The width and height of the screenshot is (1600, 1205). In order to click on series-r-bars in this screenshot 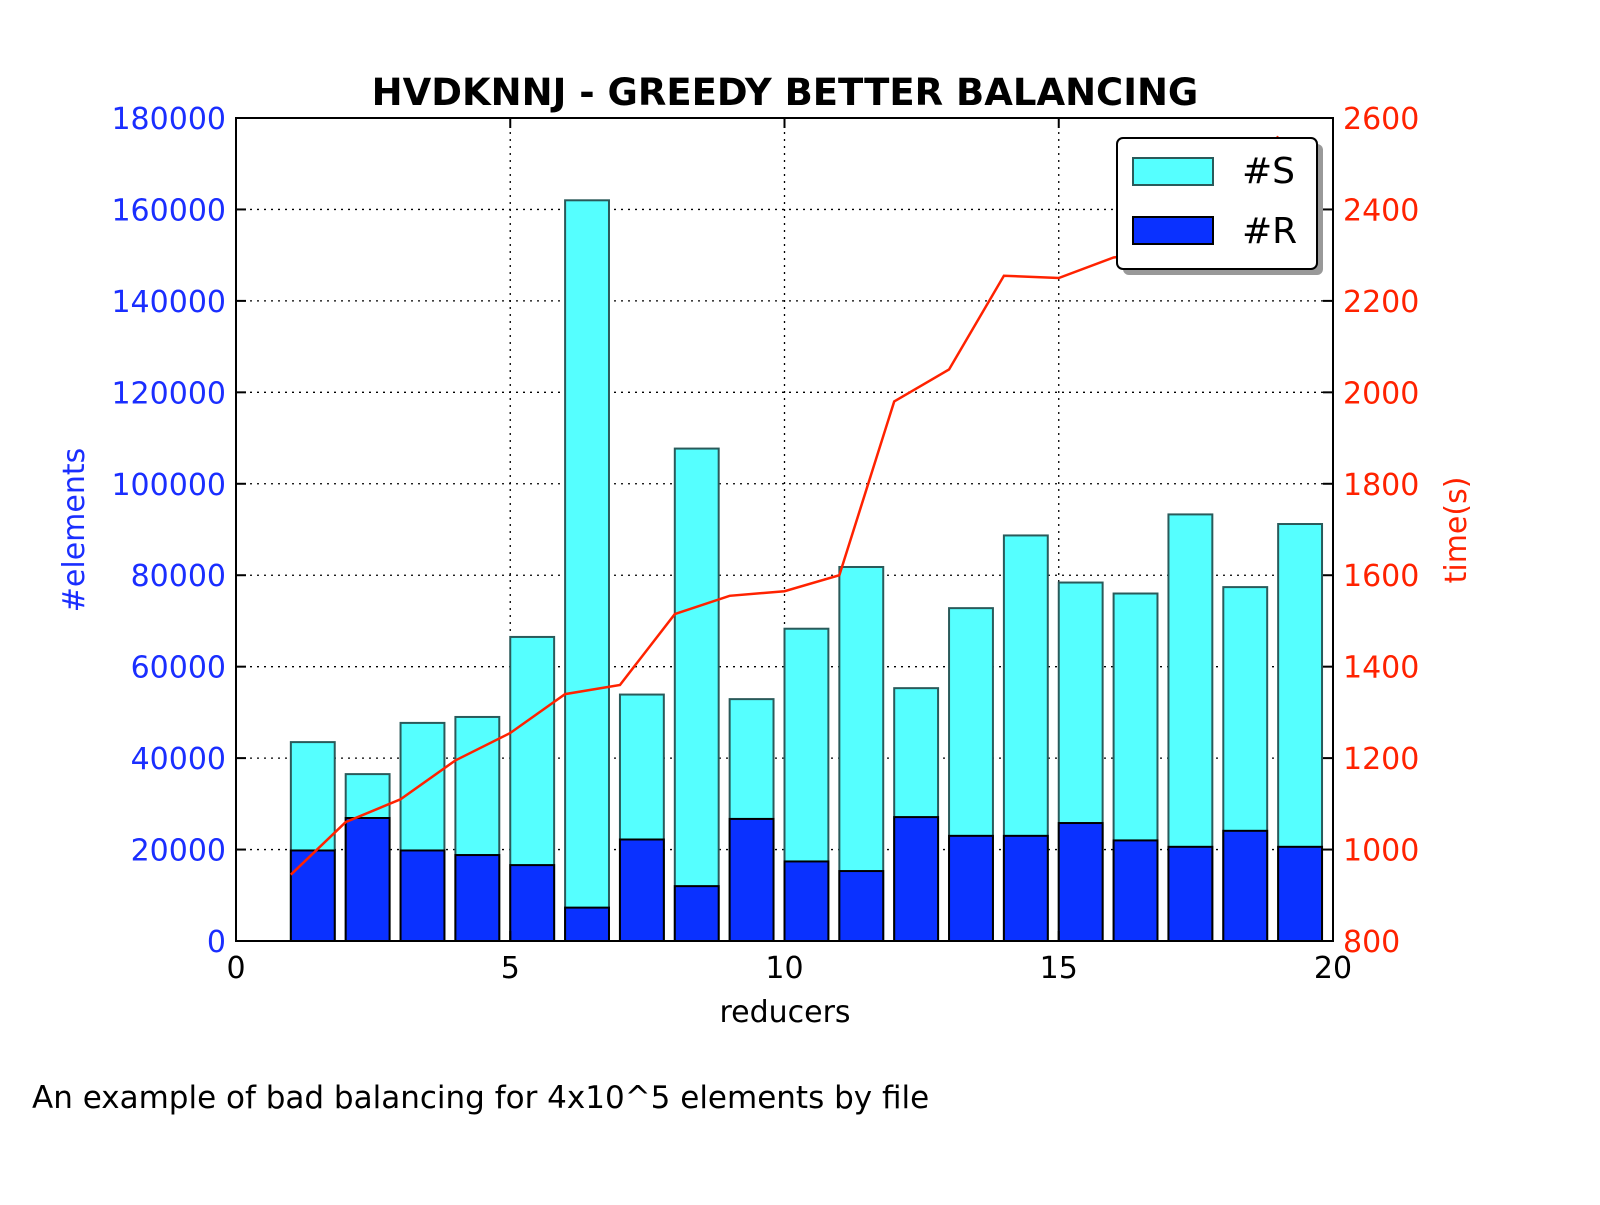, I will do `click(806, 879)`.